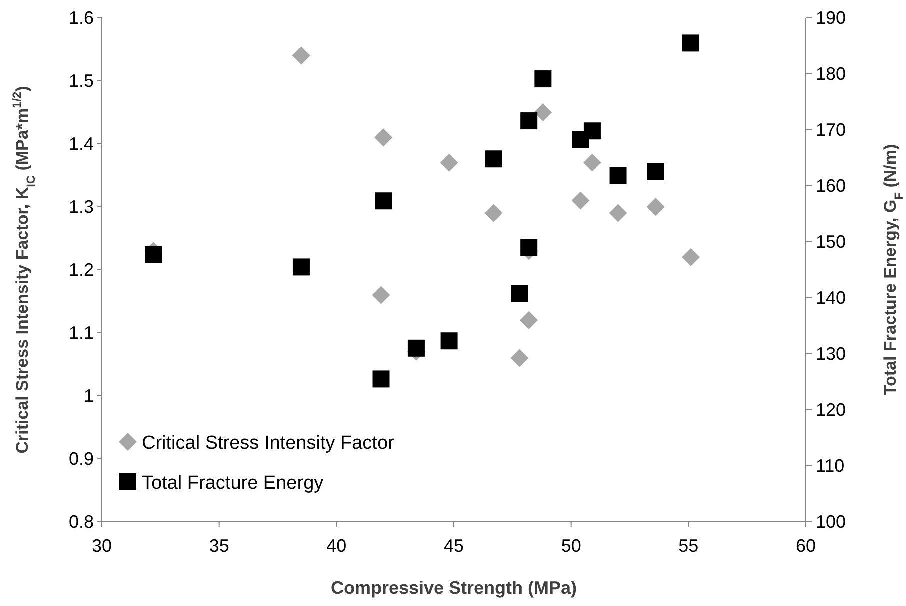 The height and width of the screenshot is (606, 906). I want to click on y-tick-label: 1.2, so click(81, 270).